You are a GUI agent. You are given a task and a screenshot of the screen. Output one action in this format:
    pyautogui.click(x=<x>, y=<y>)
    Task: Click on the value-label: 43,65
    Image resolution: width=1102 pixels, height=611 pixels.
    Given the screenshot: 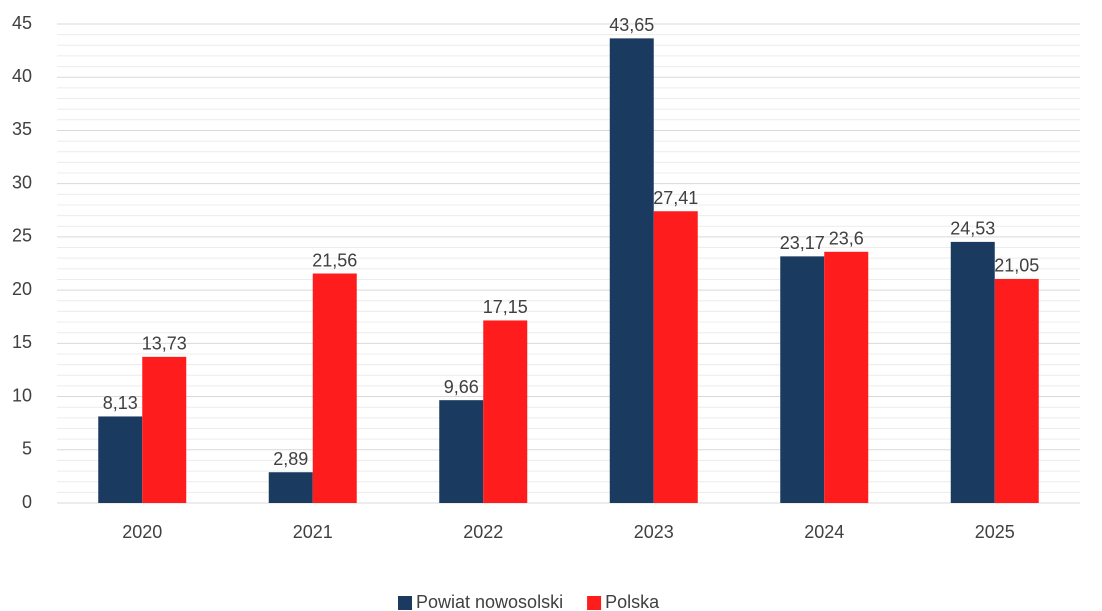 What is the action you would take?
    pyautogui.click(x=631, y=25)
    